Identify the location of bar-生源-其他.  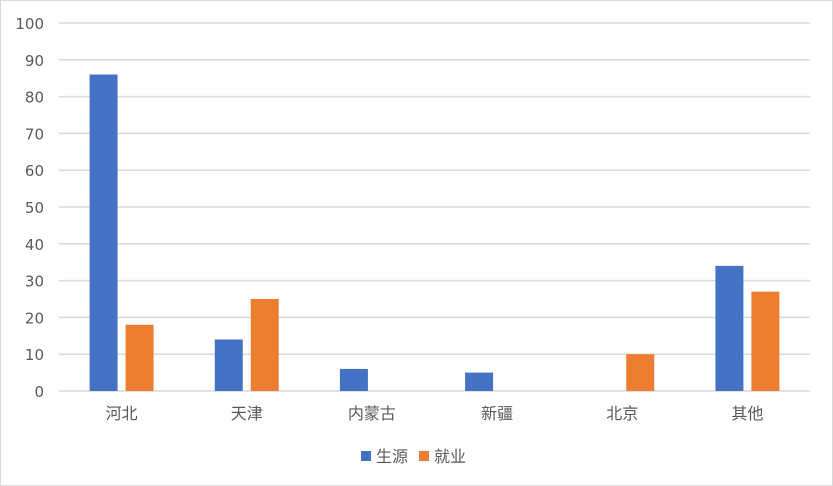
(729, 328).